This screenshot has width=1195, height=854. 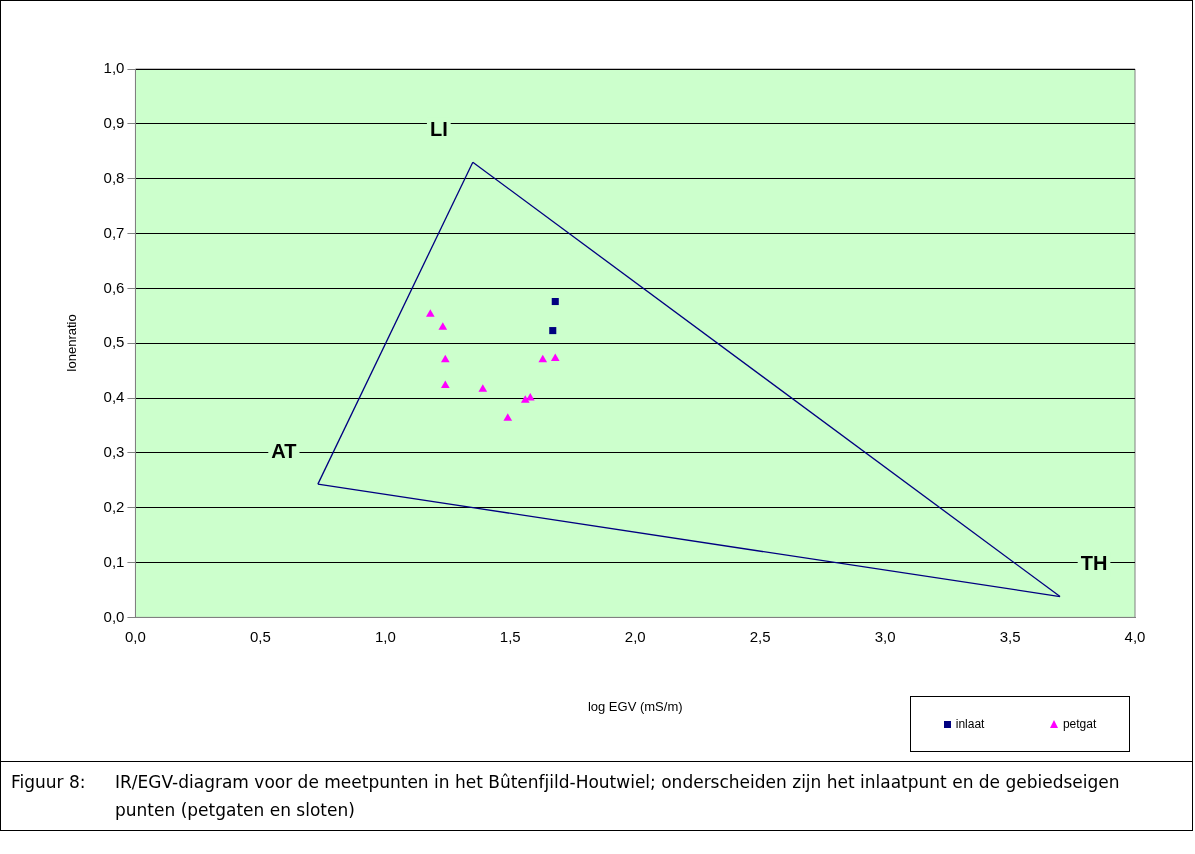 I want to click on x-tick-label: 3,0, so click(x=885, y=636).